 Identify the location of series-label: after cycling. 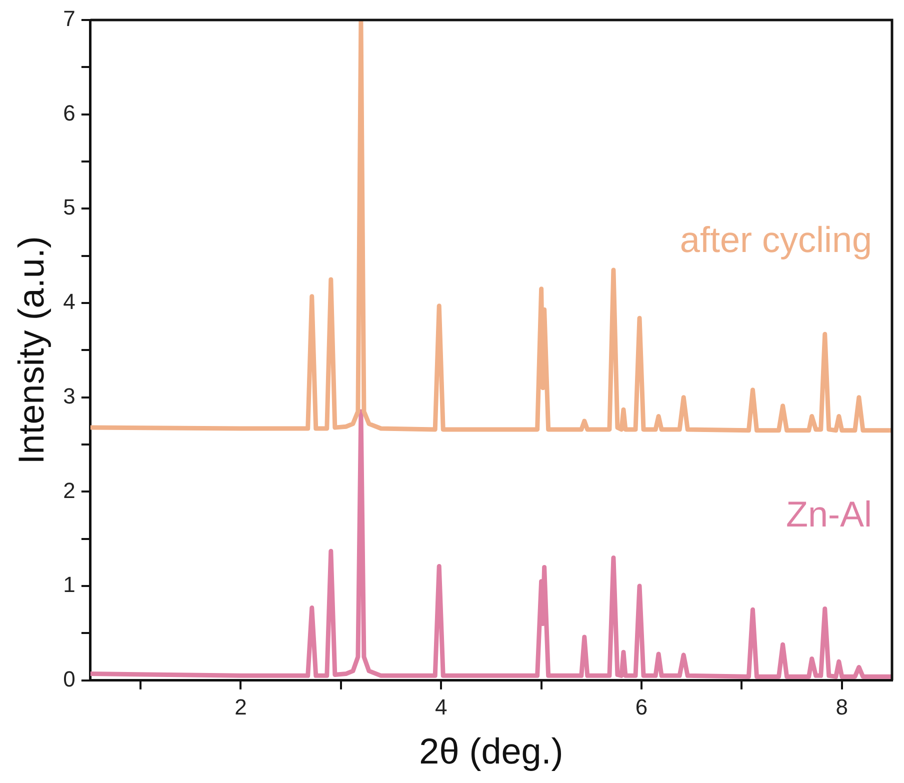
(776, 239).